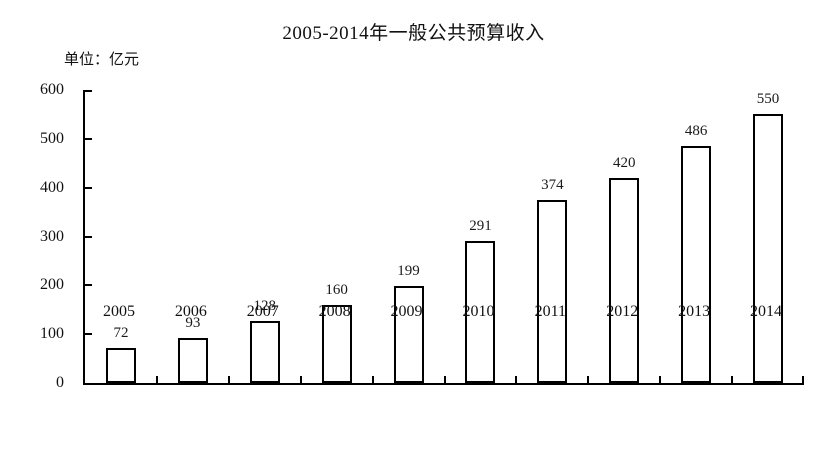 The image size is (827, 472). I want to click on bar-2012, so click(624, 280).